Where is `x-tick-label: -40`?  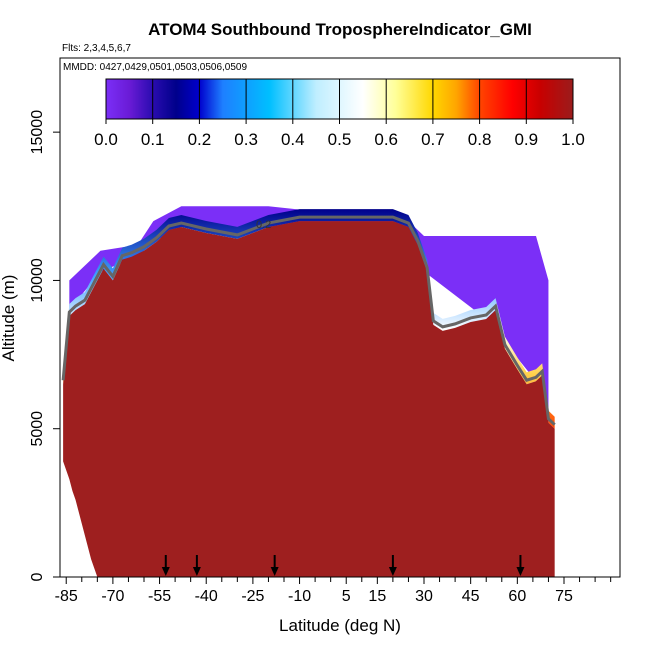 x-tick-label: -40 is located at coordinates (206, 596).